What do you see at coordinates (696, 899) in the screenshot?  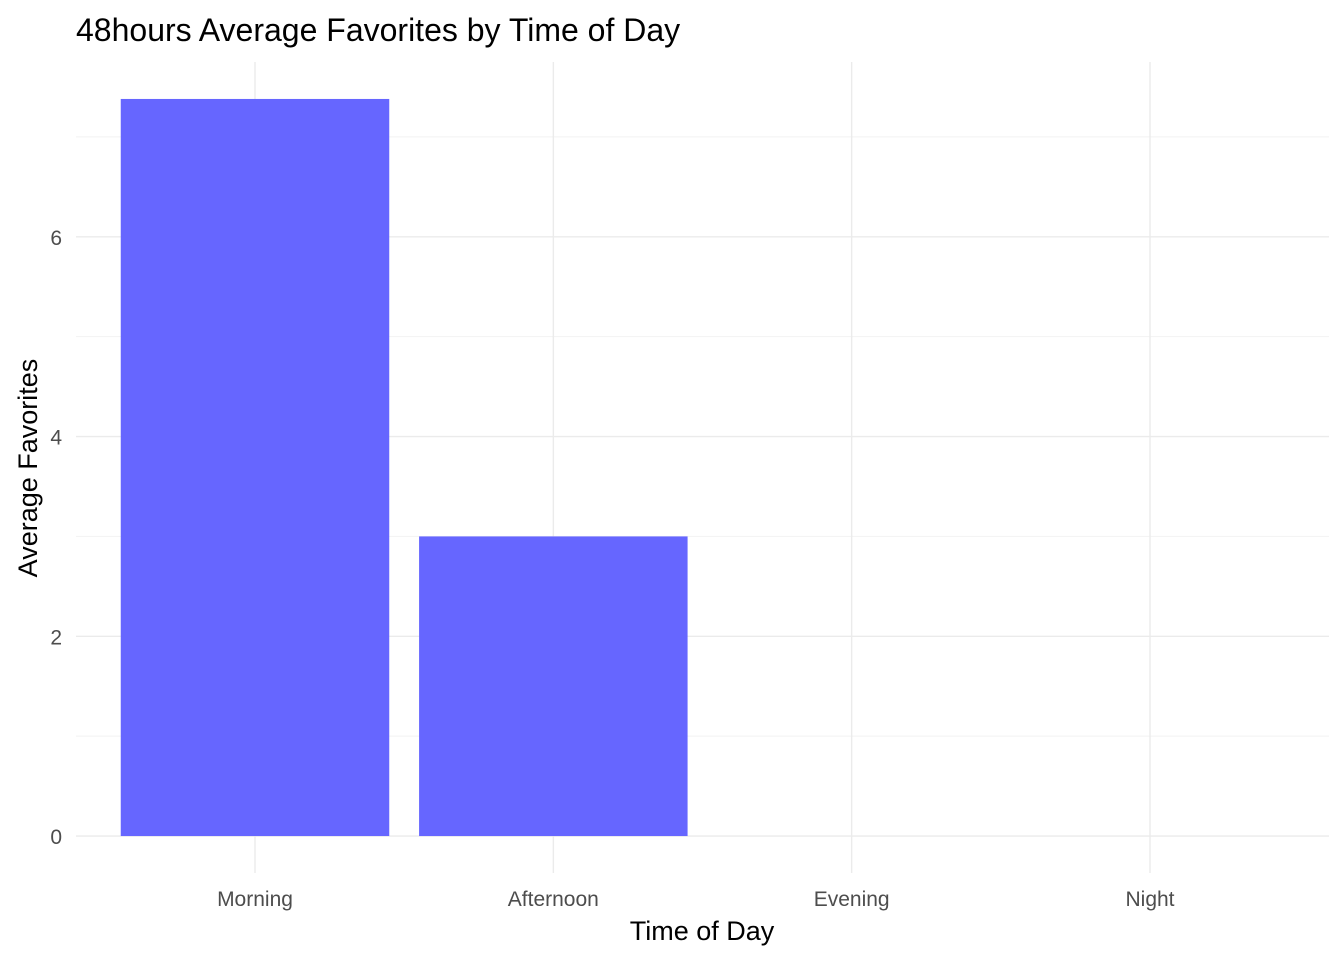 I see `x-tick-labels: Morning Afternoon Evening Night` at bounding box center [696, 899].